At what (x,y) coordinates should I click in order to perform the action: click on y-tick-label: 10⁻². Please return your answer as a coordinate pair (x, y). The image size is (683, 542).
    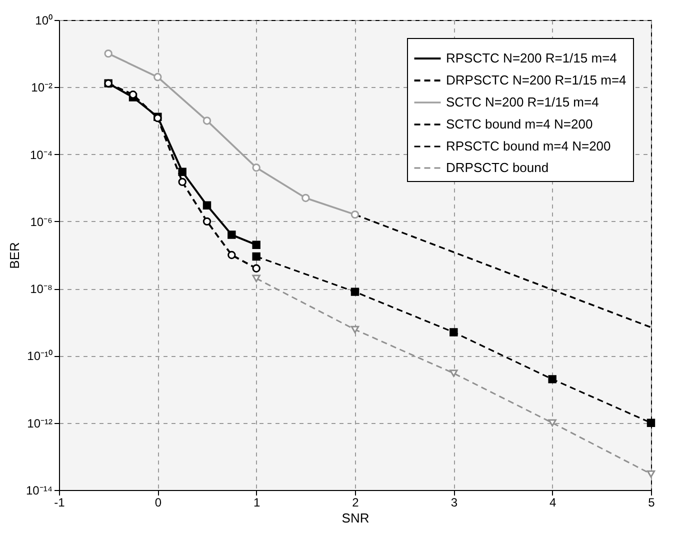
    Looking at the image, I should click on (42, 87).